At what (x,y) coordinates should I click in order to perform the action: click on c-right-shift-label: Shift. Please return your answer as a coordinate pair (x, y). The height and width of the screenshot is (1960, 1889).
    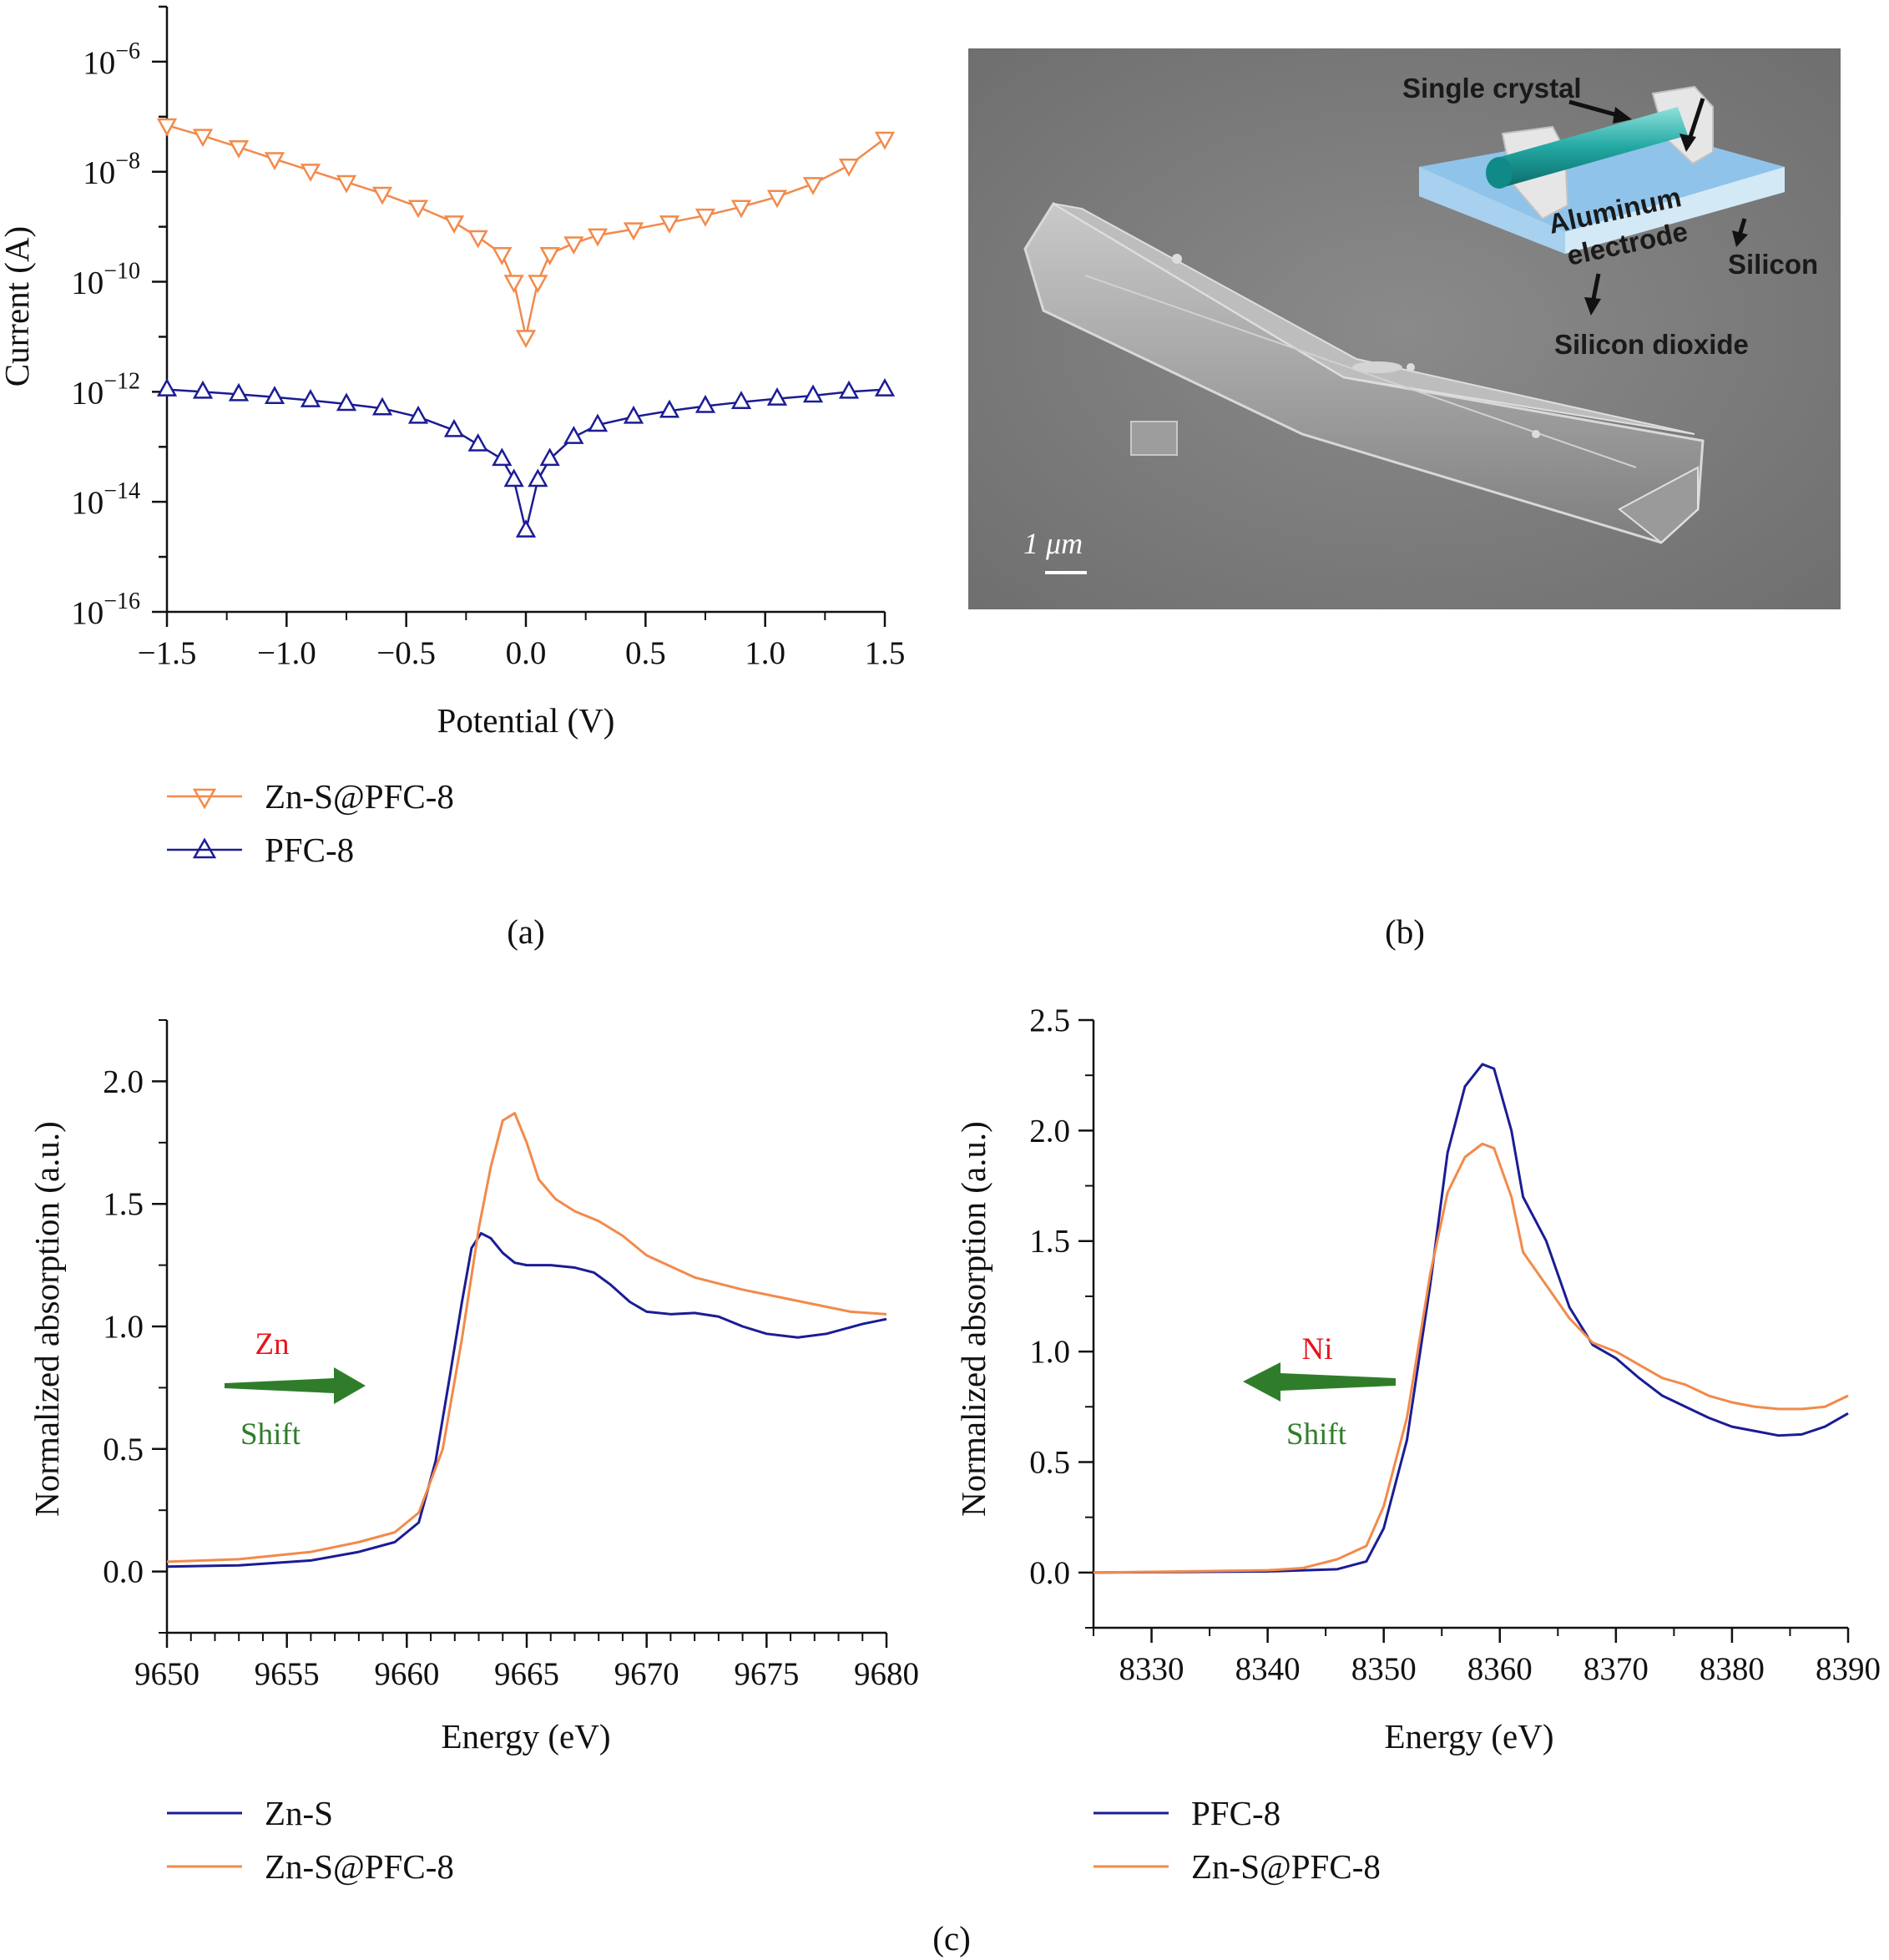
    Looking at the image, I should click on (1316, 1434).